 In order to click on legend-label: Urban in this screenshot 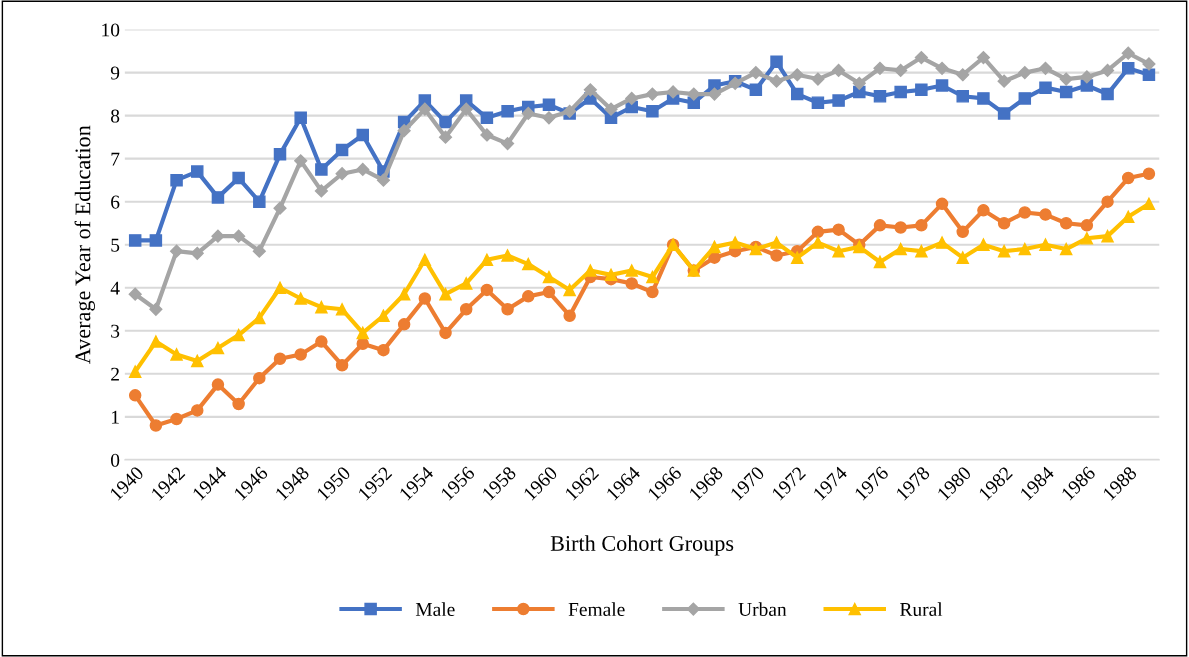, I will do `click(762, 609)`.